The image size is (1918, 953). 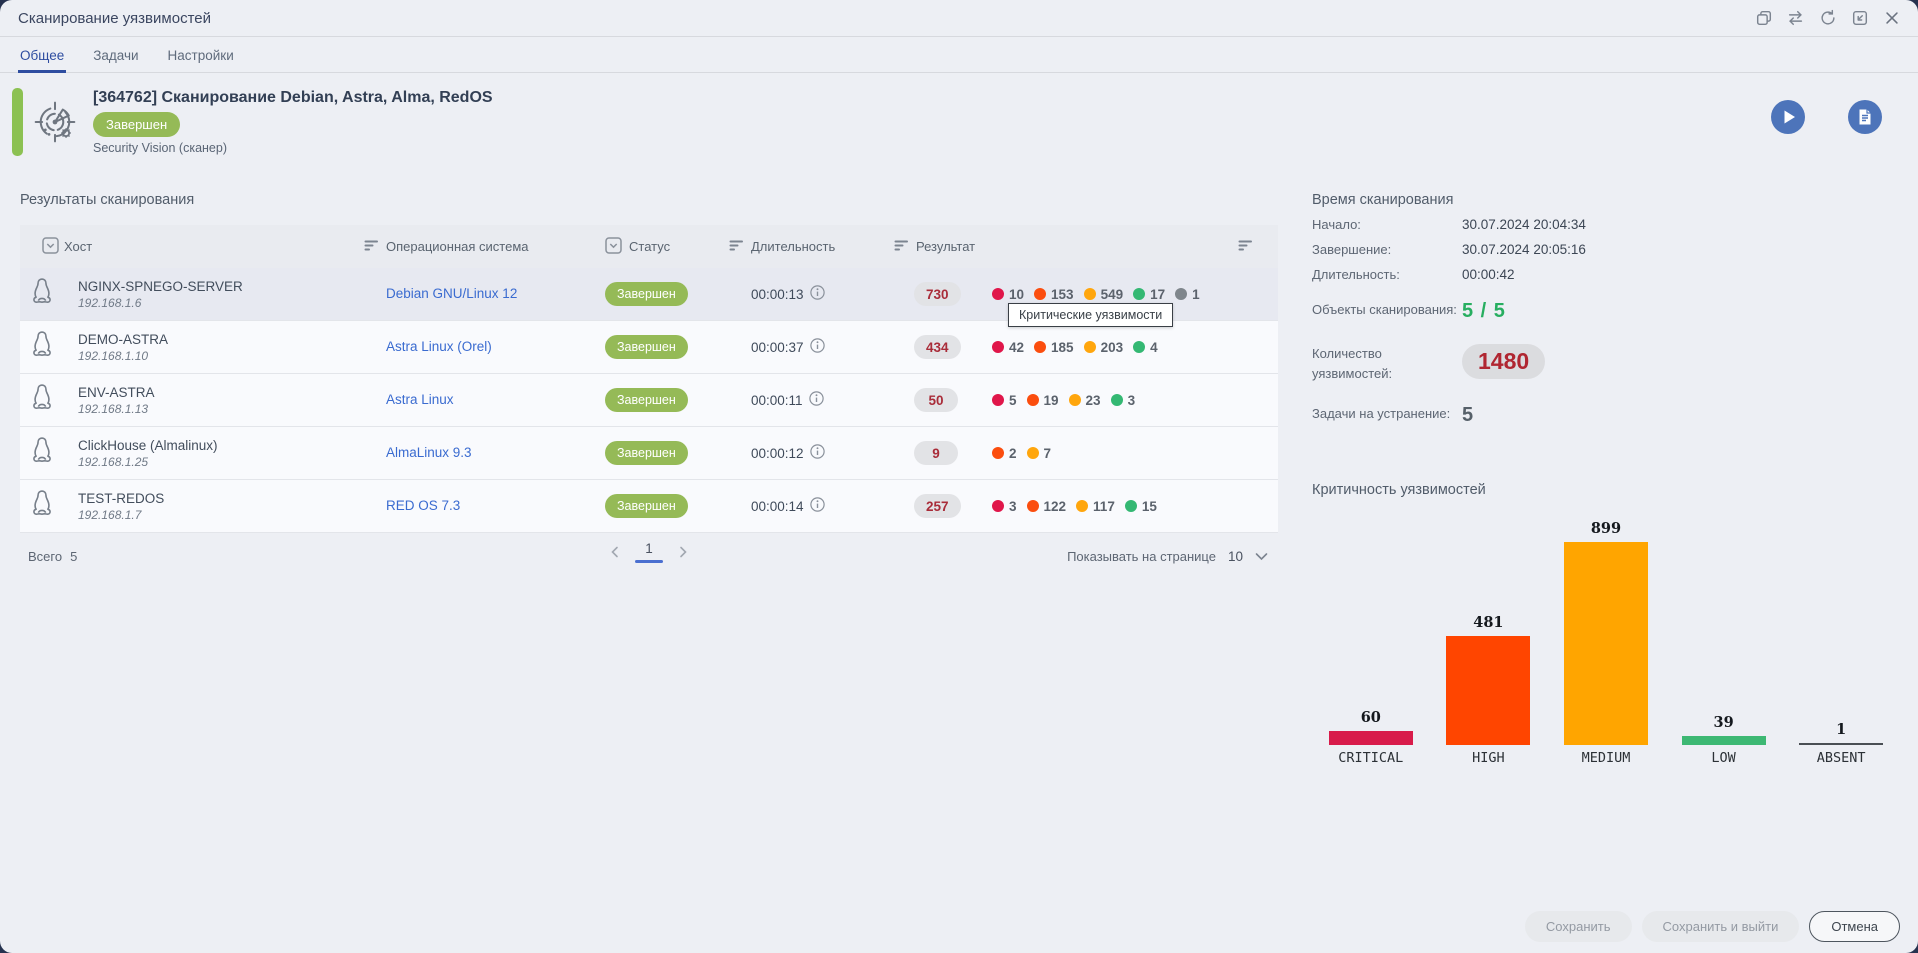 I want to click on duration-value: 00:00:37, so click(x=777, y=347).